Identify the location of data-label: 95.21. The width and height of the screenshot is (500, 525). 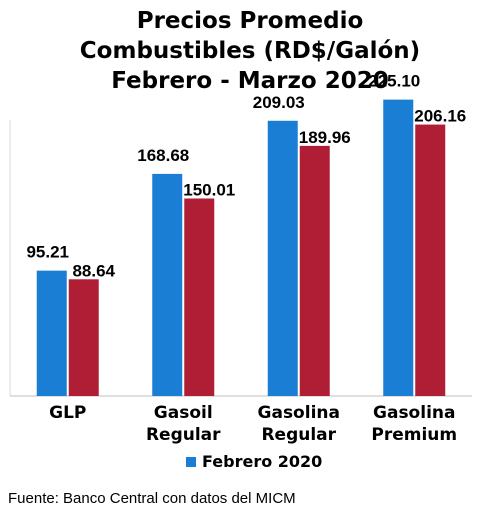
(47, 252).